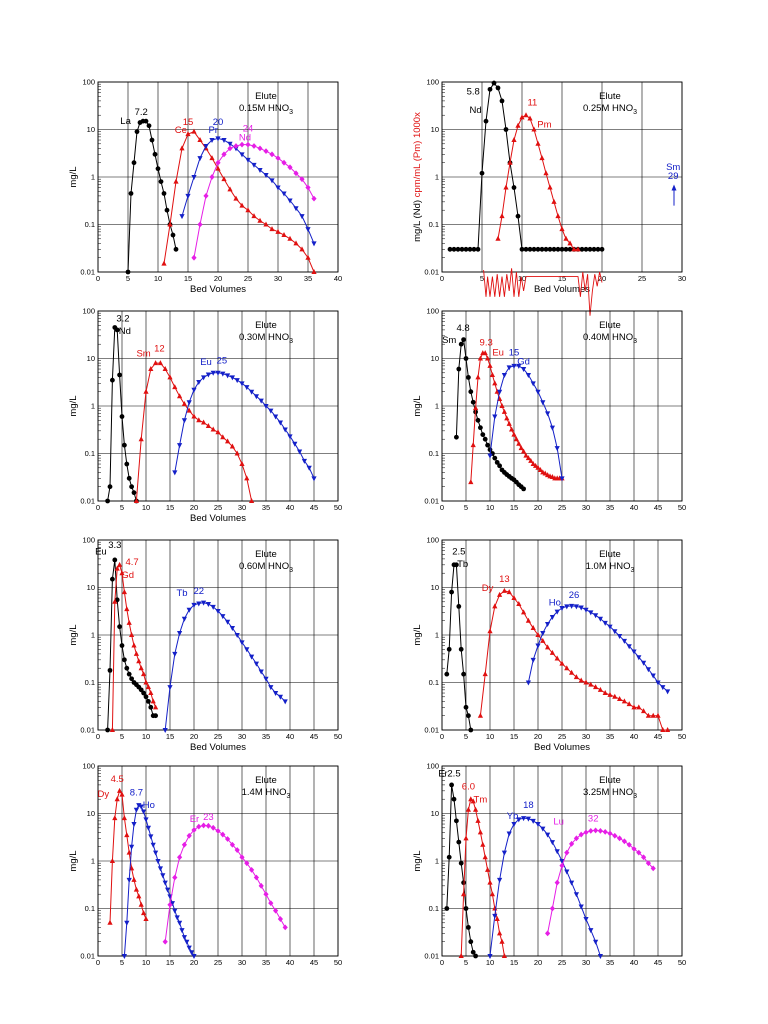 This screenshot has height=1024, width=768. Describe the element at coordinates (443, 774) in the screenshot. I see `peak-label: Er` at that location.